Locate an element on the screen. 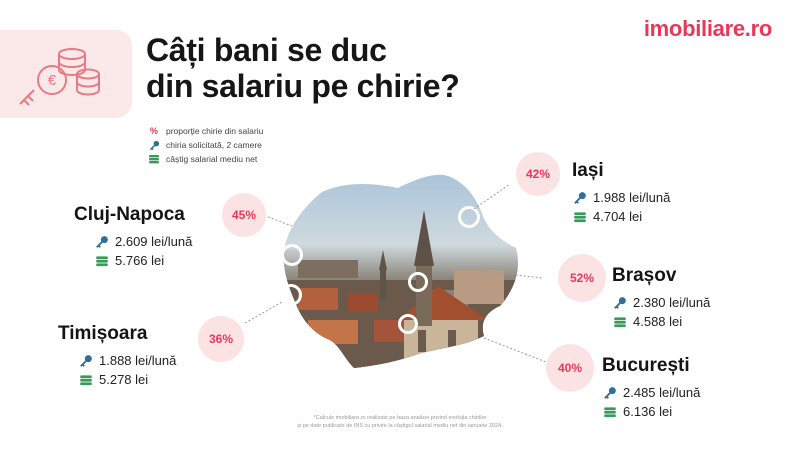 The width and height of the screenshot is (800, 450). title-line-2: din salariu pe chirie? is located at coordinates (303, 86).